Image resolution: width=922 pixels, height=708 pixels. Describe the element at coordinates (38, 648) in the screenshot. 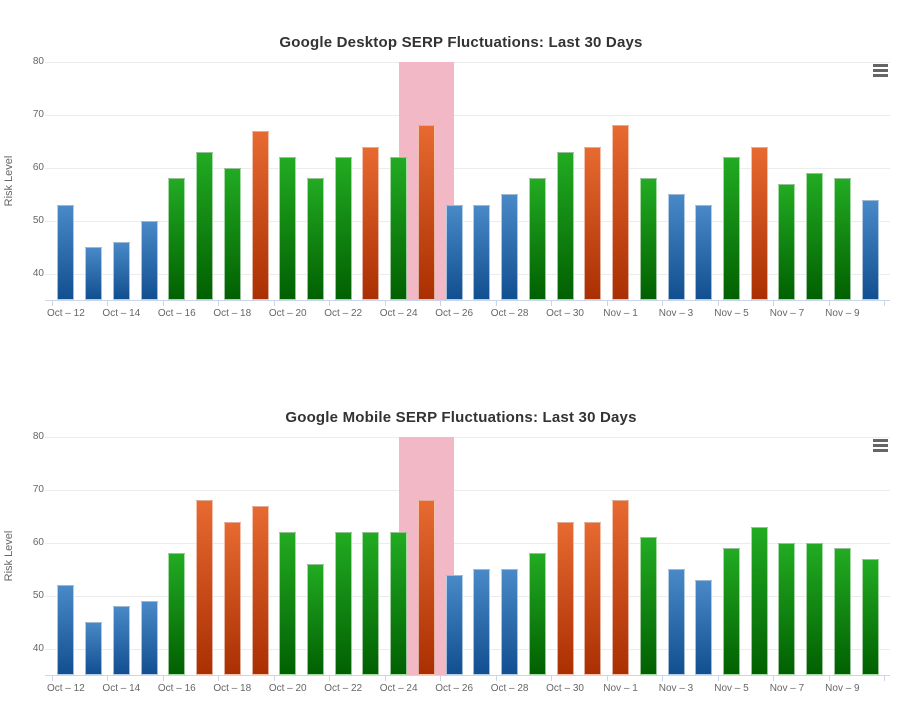

I see `y-axis-tick-label: 40` at that location.